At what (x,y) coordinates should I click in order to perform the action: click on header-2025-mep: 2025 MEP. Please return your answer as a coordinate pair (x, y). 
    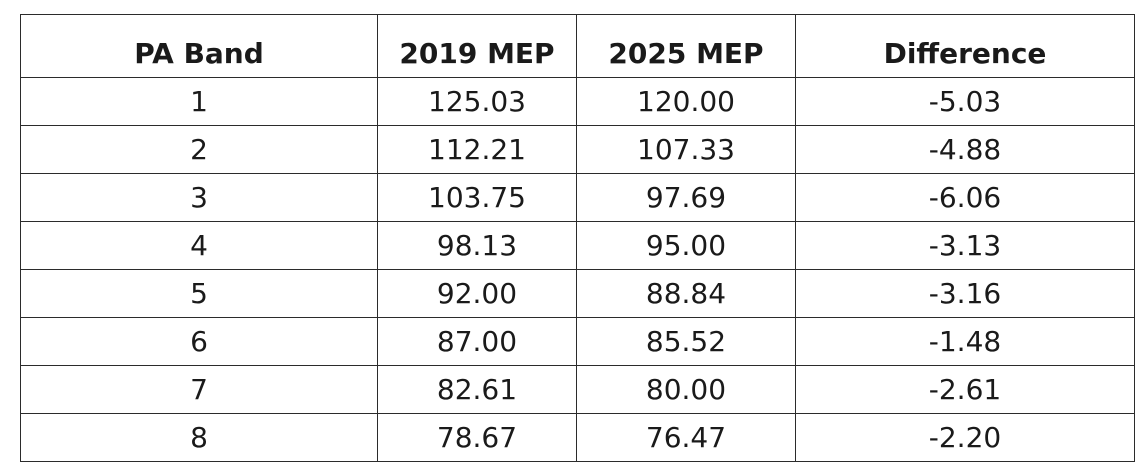
    Looking at the image, I should click on (686, 46).